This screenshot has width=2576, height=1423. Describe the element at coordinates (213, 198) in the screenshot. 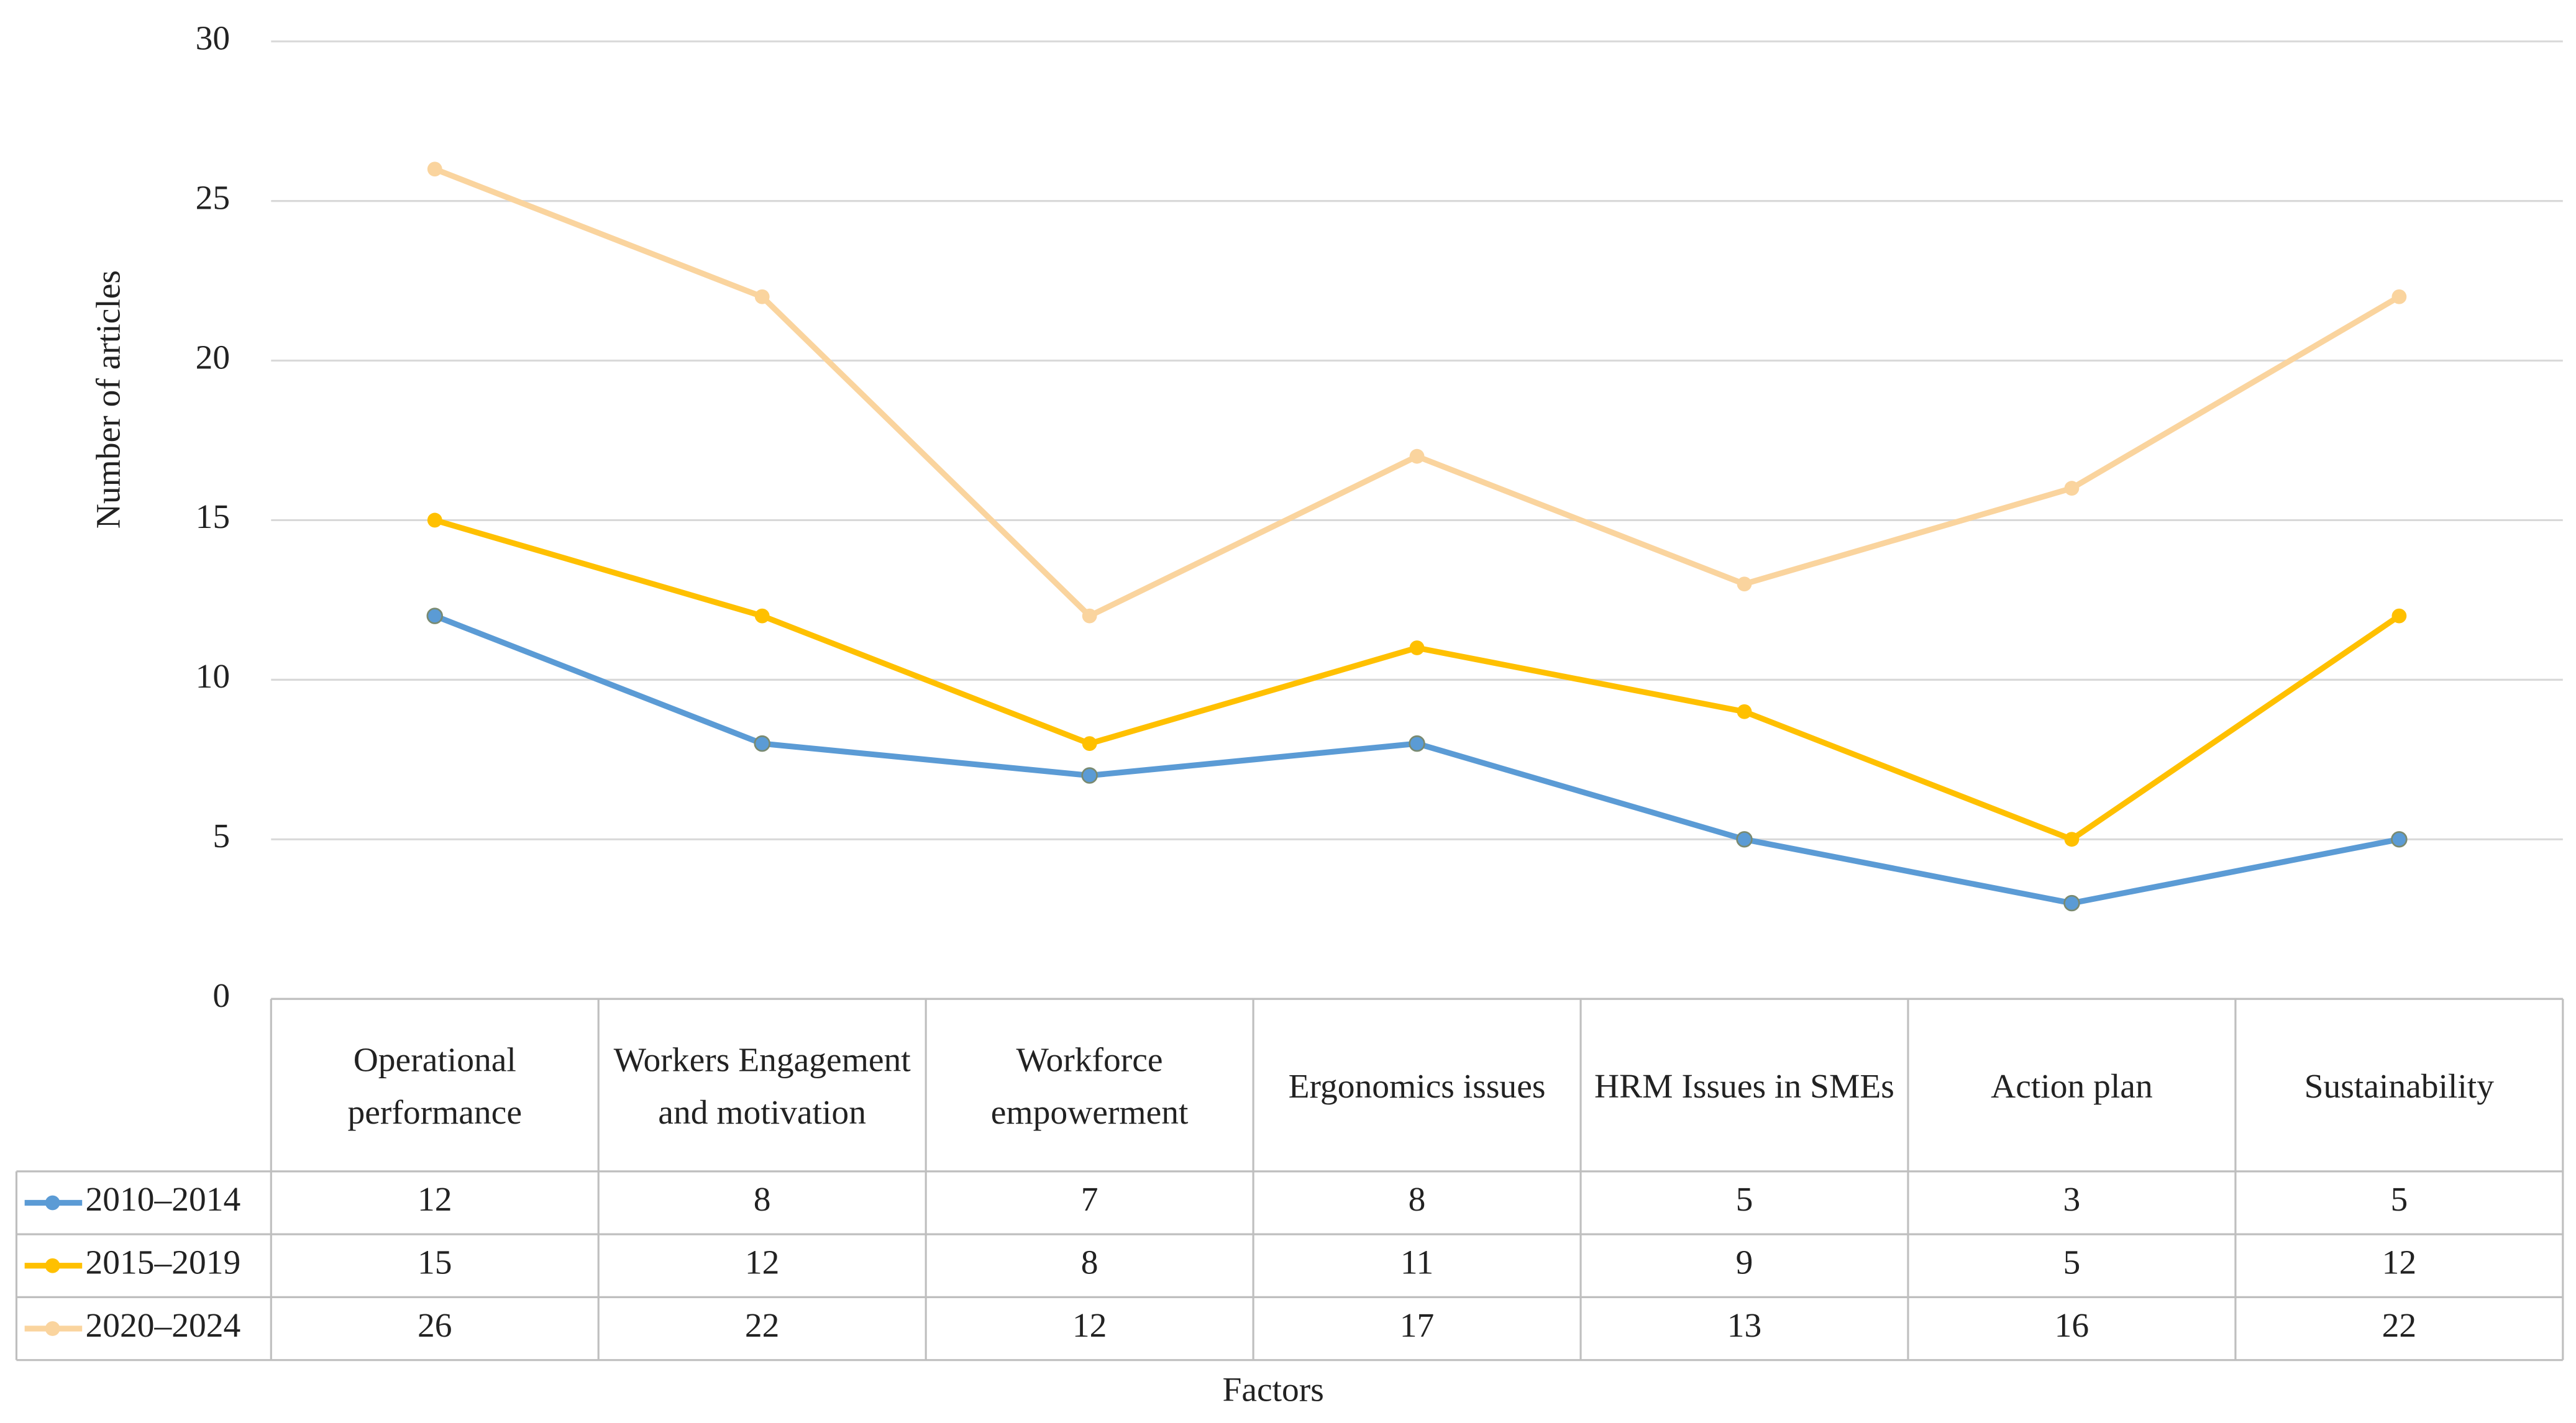

I see `y-tick-label: 25` at that location.